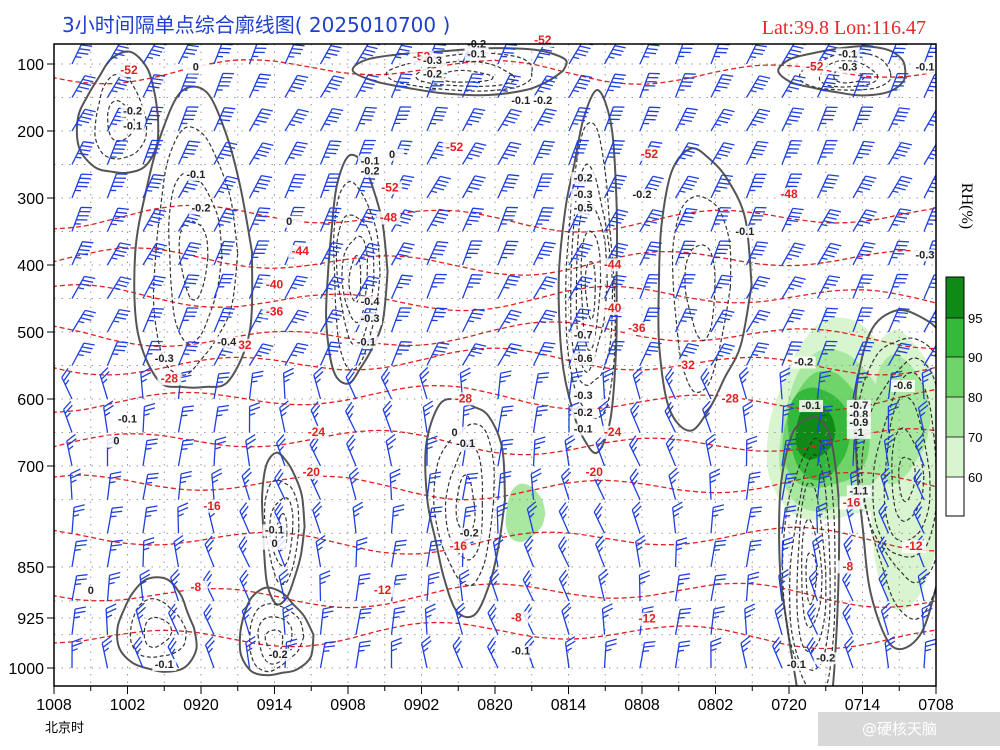 This screenshot has width=1000, height=750. What do you see at coordinates (936, 705) in the screenshot?
I see `x-tick-label: 0708` at bounding box center [936, 705].